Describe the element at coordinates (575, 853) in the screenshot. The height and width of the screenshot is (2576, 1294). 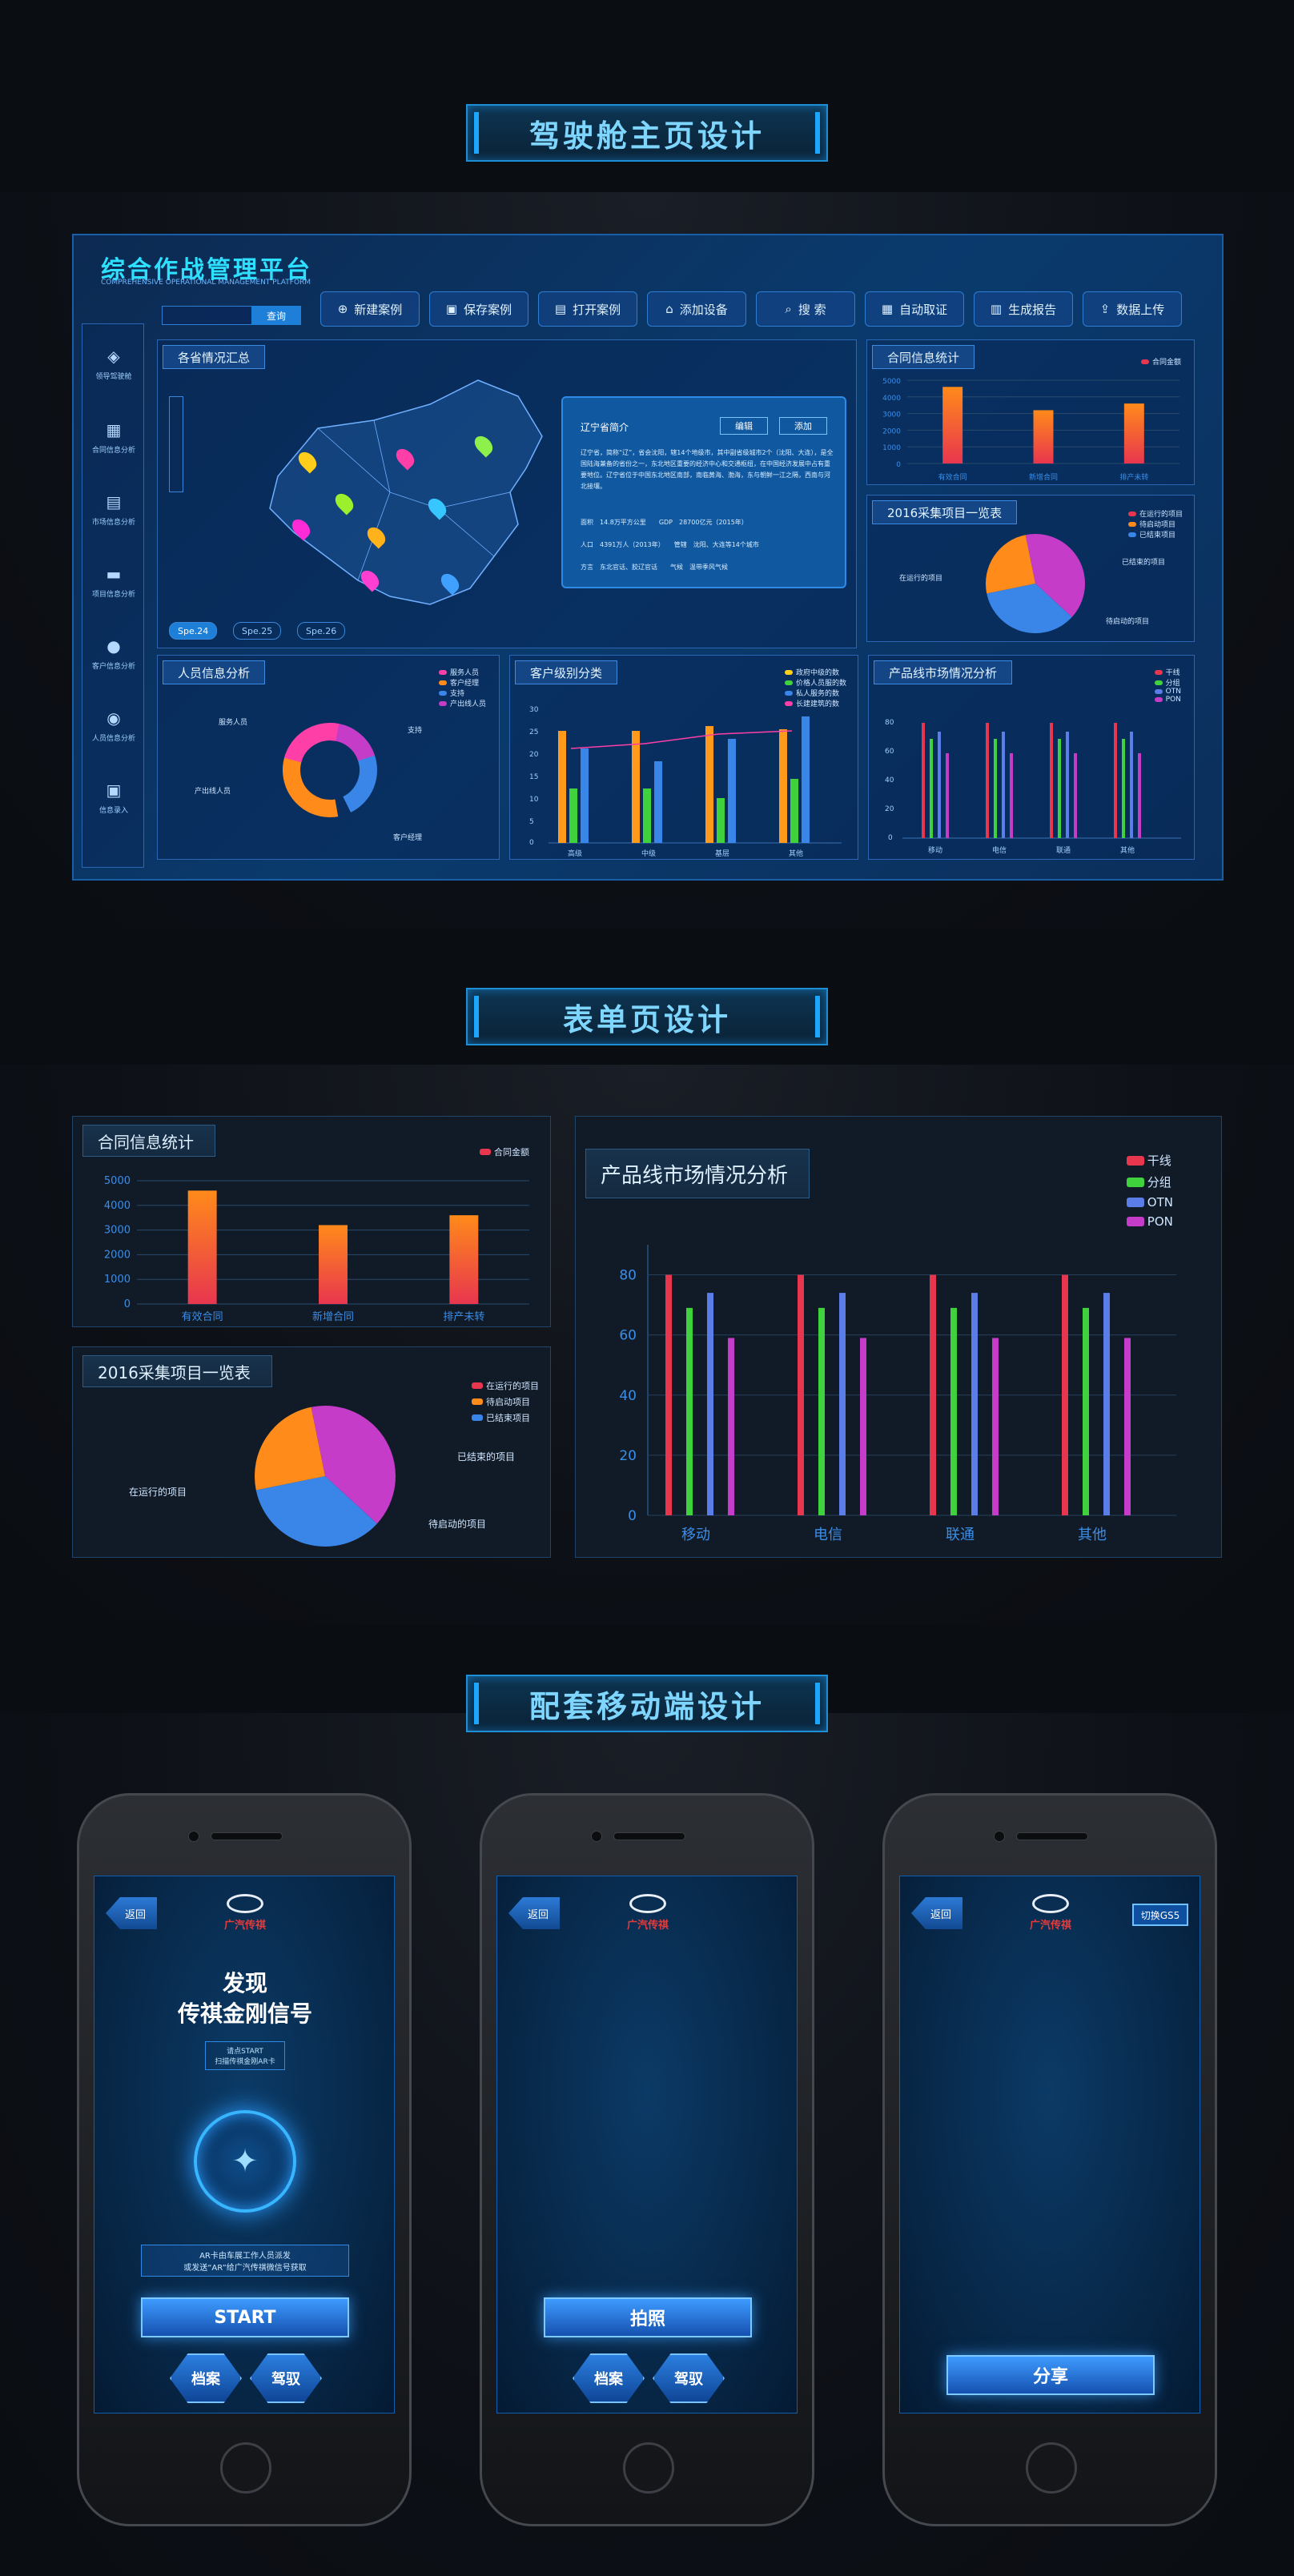
I see `svg-text: 高级` at that location.